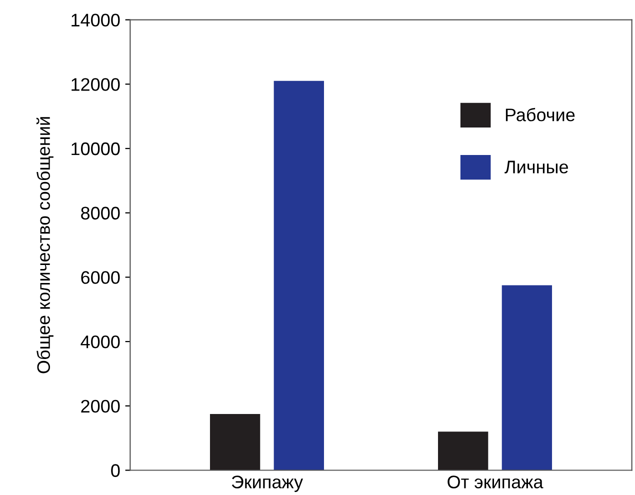 This screenshot has height=495, width=635. I want to click on y-tick-label: 4000, so click(100, 341).